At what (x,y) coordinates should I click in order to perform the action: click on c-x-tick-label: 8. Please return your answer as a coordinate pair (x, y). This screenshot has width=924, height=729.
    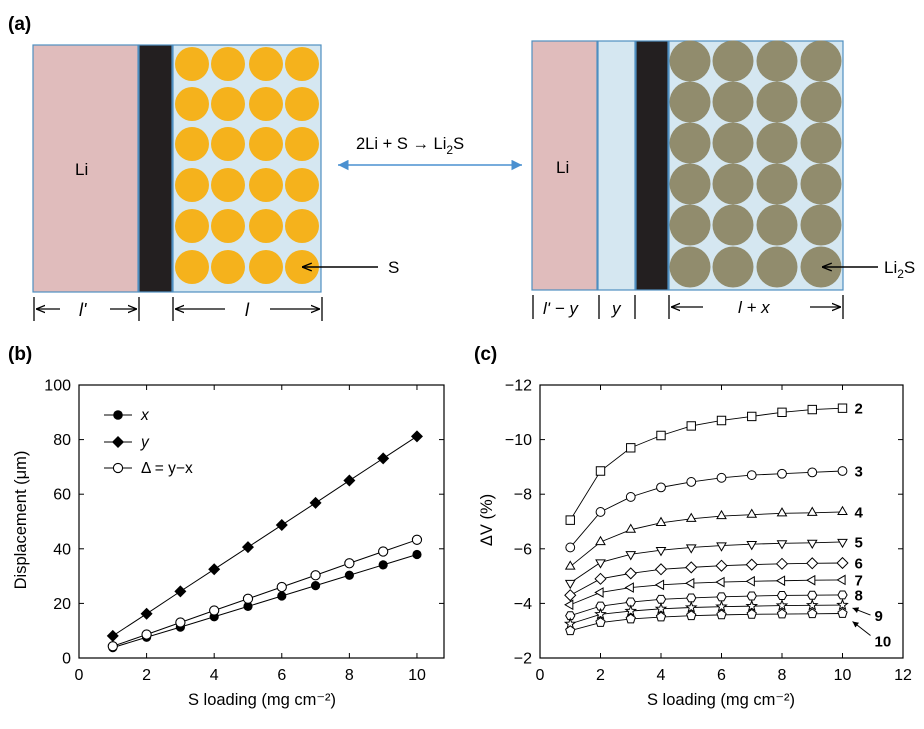
    Looking at the image, I should click on (782, 675).